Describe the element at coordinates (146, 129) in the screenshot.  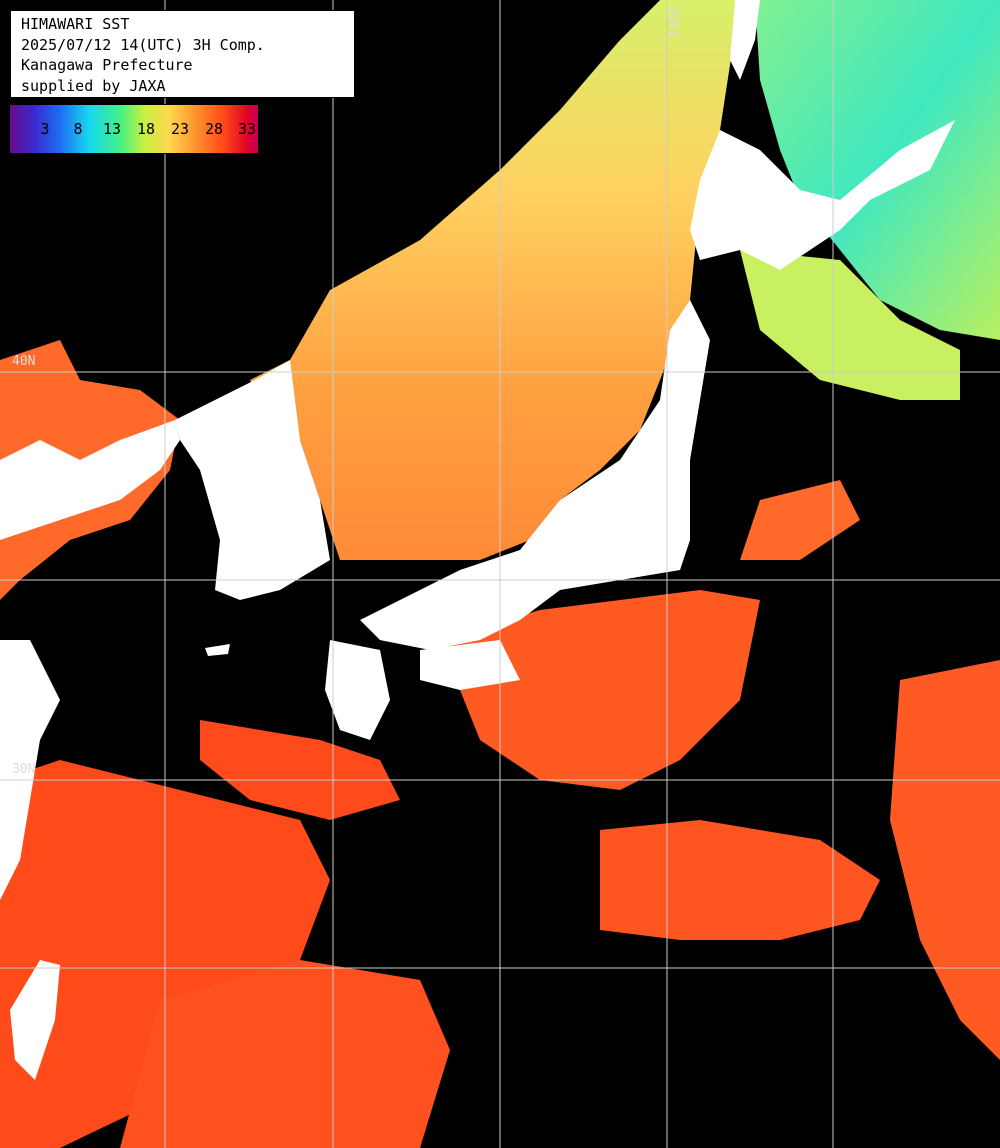
I see `scale-label-18: 18` at that location.